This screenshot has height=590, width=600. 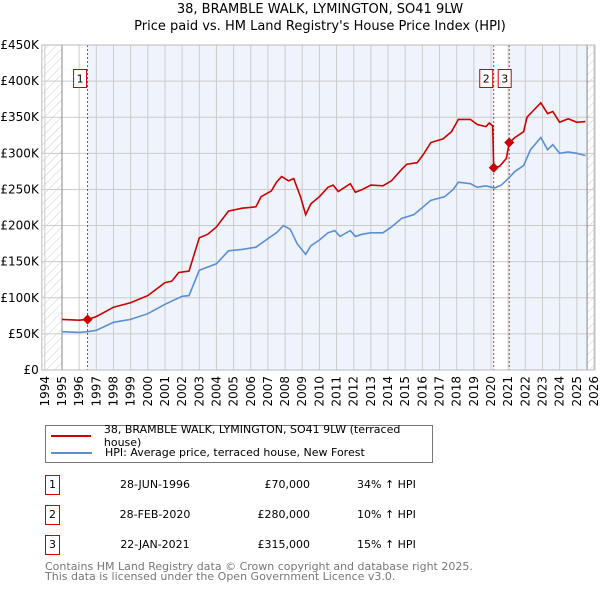 I want to click on x-tick-label: 2000, so click(x=148, y=391).